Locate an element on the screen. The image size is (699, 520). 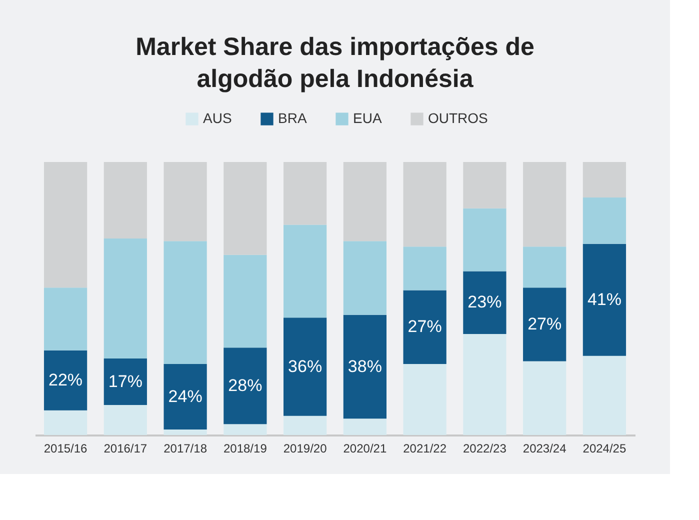
x-tick-label: 2017/18 is located at coordinates (186, 449).